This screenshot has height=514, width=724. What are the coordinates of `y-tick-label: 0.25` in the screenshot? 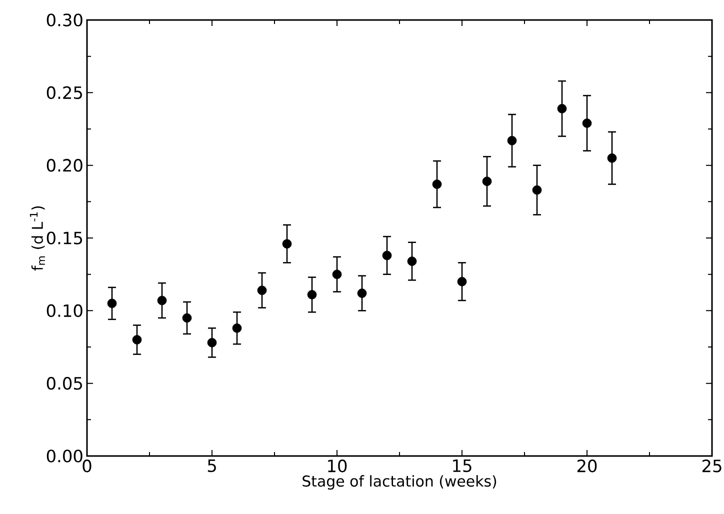 It's located at (64, 93).